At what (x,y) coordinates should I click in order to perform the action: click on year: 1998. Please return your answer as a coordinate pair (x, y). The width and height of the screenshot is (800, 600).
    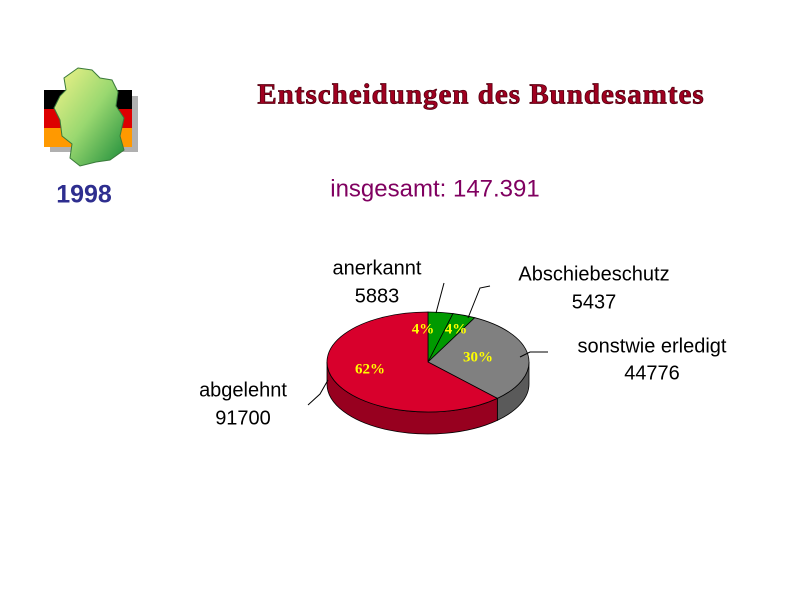
    Looking at the image, I should click on (84, 195).